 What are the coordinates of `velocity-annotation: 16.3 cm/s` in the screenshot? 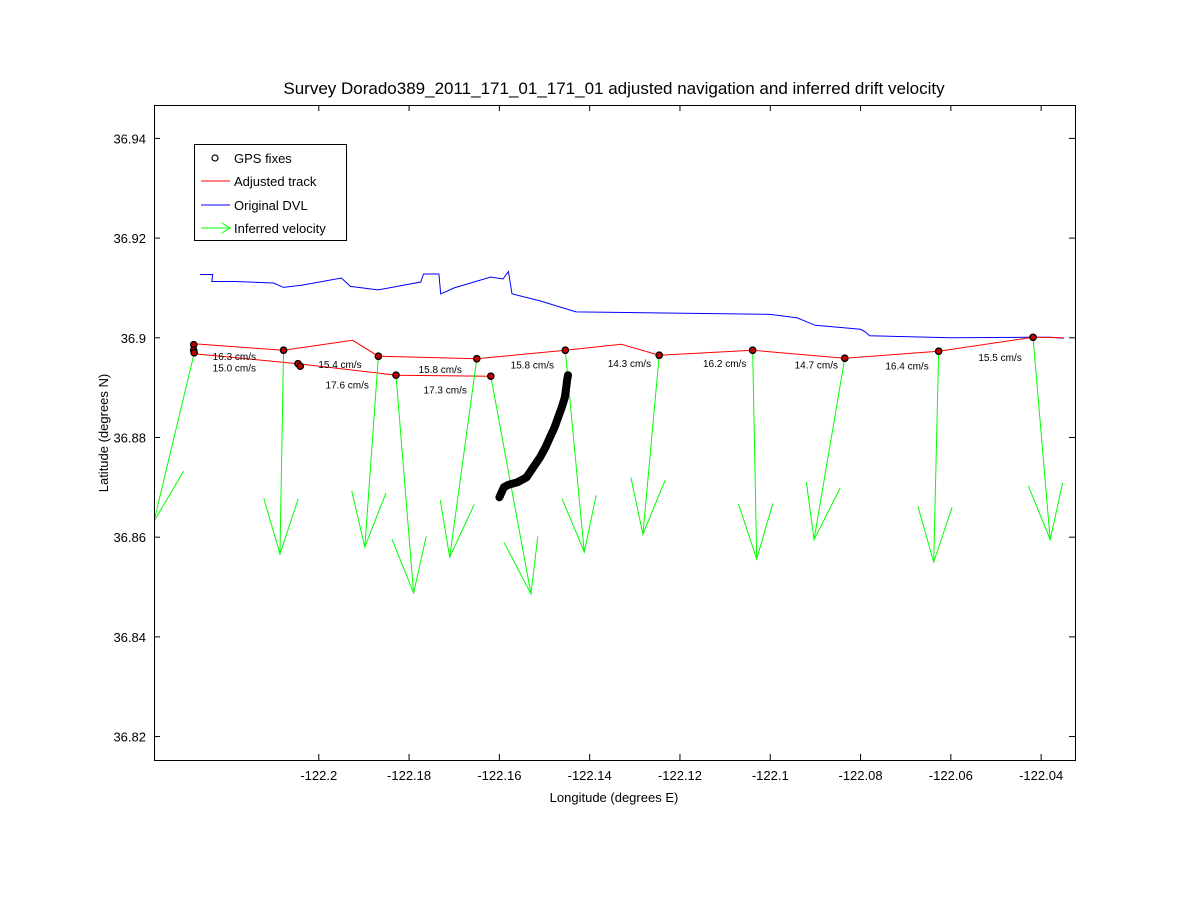 It's located at (234, 357).